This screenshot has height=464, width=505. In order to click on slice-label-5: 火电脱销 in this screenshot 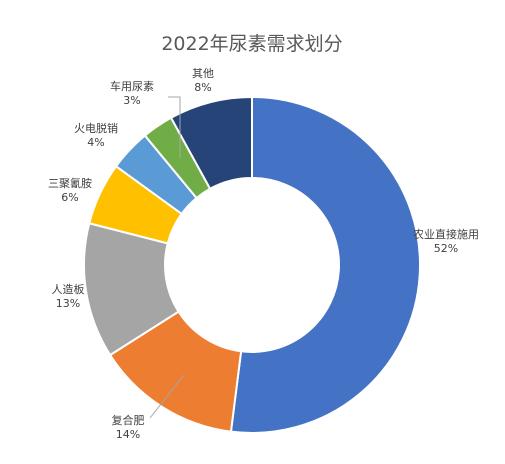, I will do `click(96, 128)`.